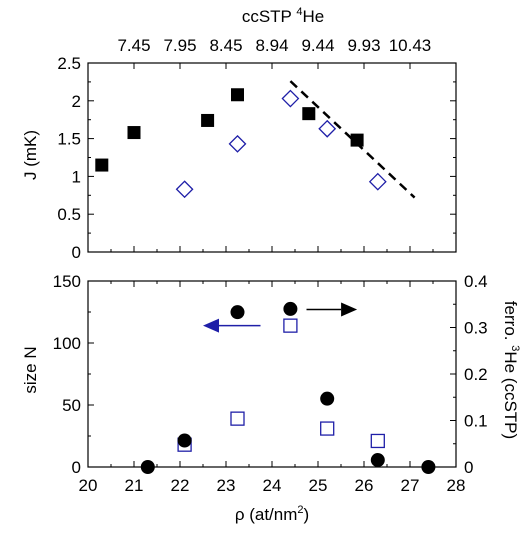 The height and width of the screenshot is (533, 531). Describe the element at coordinates (67, 343) in the screenshot. I see `bottom-y-tick-label: 100` at that location.